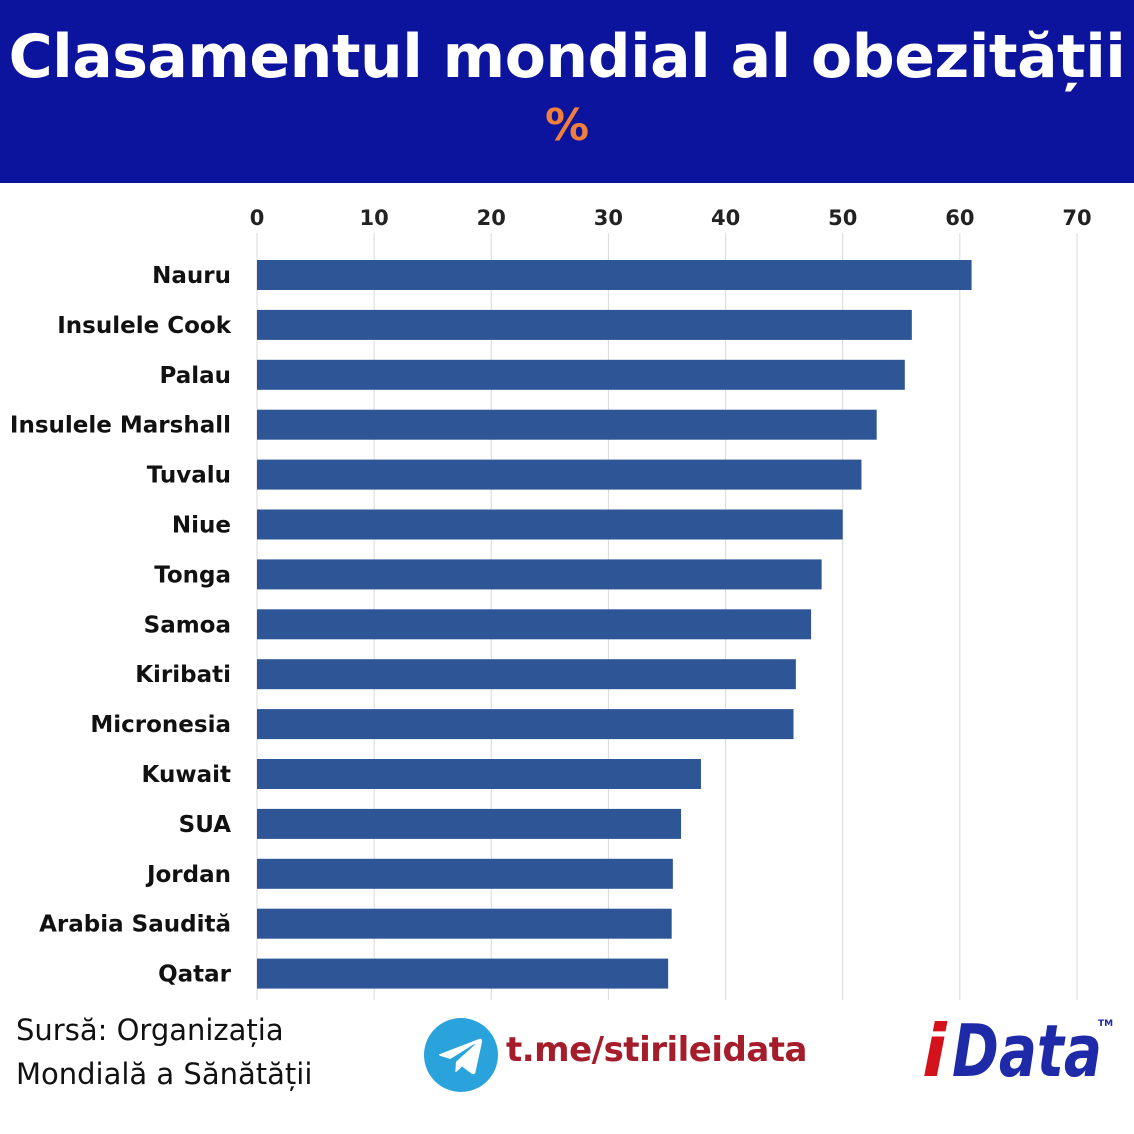 The height and width of the screenshot is (1134, 1134). Describe the element at coordinates (189, 476) in the screenshot. I see `category-label: Tuvalu` at that location.